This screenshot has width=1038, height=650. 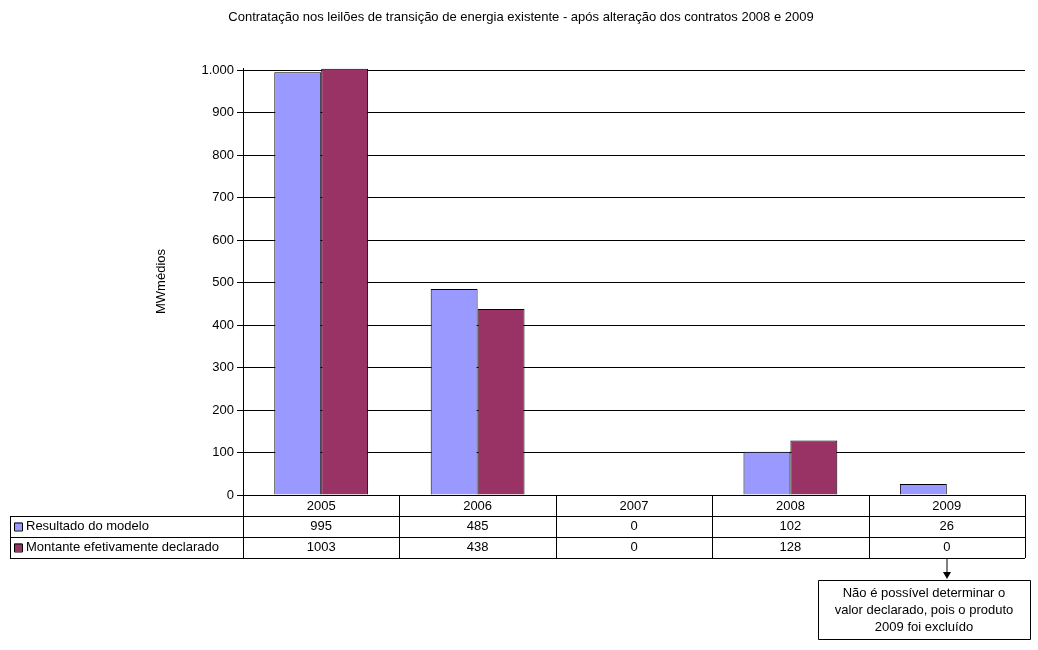 I want to click on y-axis-title: MWmédios, so click(x=161, y=281).